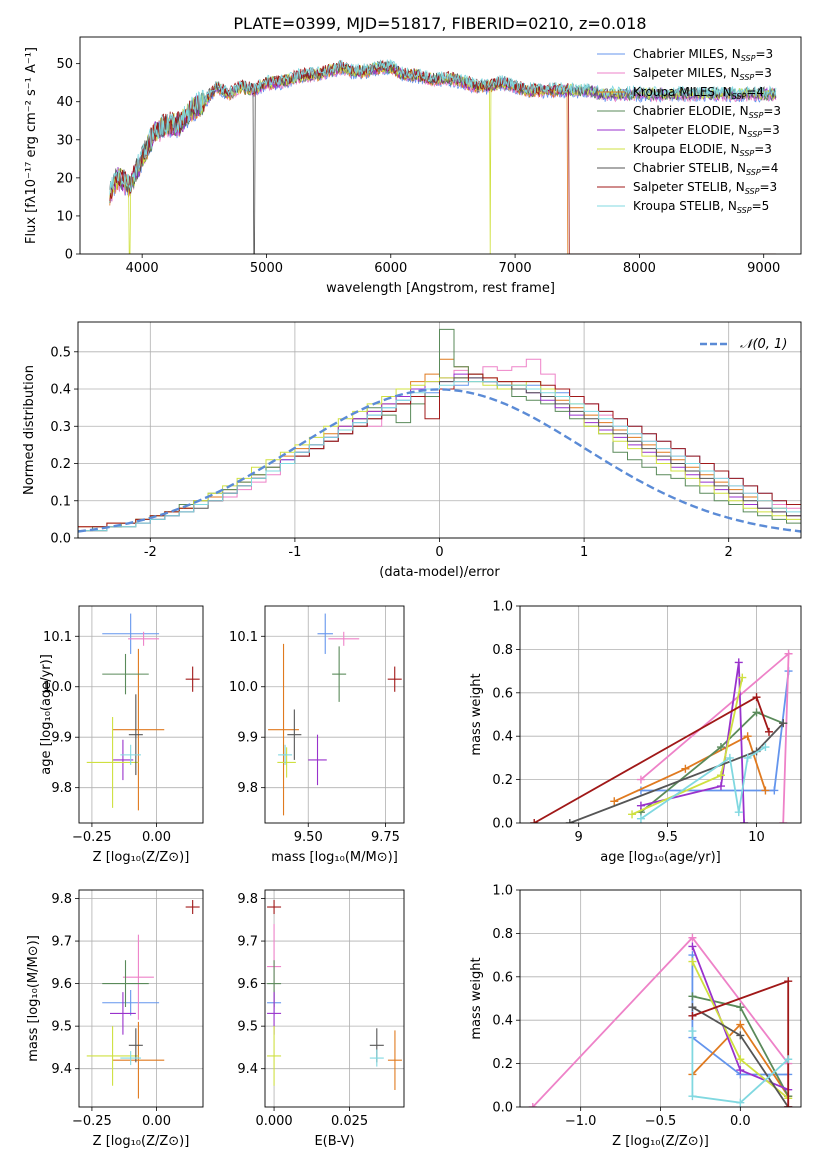 Image resolution: width=819 pixels, height=1170 pixels. I want to click on mass-weight-vs-age-series, so click(661, 736).